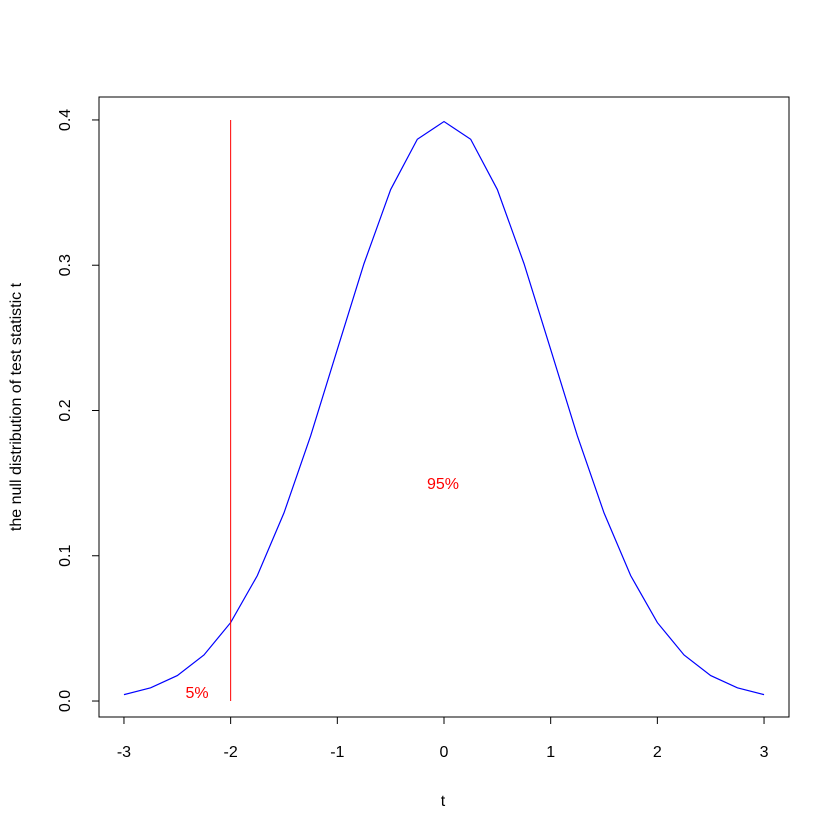 Image resolution: width=840 pixels, height=840 pixels. What do you see at coordinates (65, 556) in the screenshot?
I see `y-tick-label: 0.1` at bounding box center [65, 556].